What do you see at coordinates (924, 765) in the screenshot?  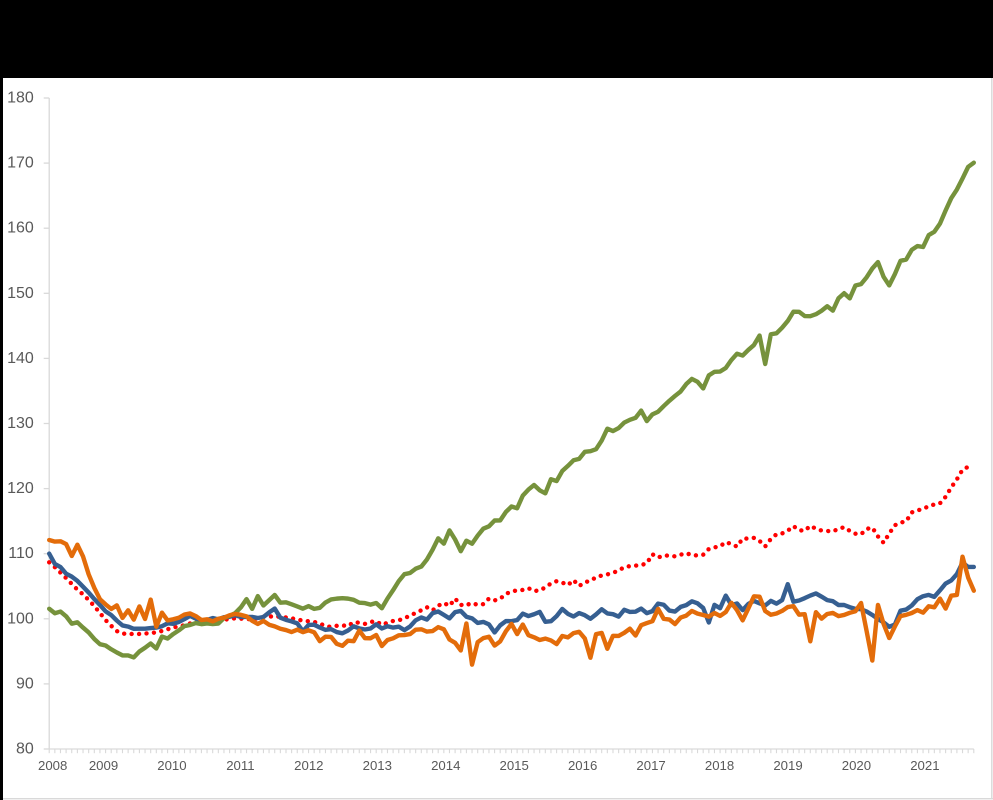 I see `x-tick-label: 2021` at bounding box center [924, 765].